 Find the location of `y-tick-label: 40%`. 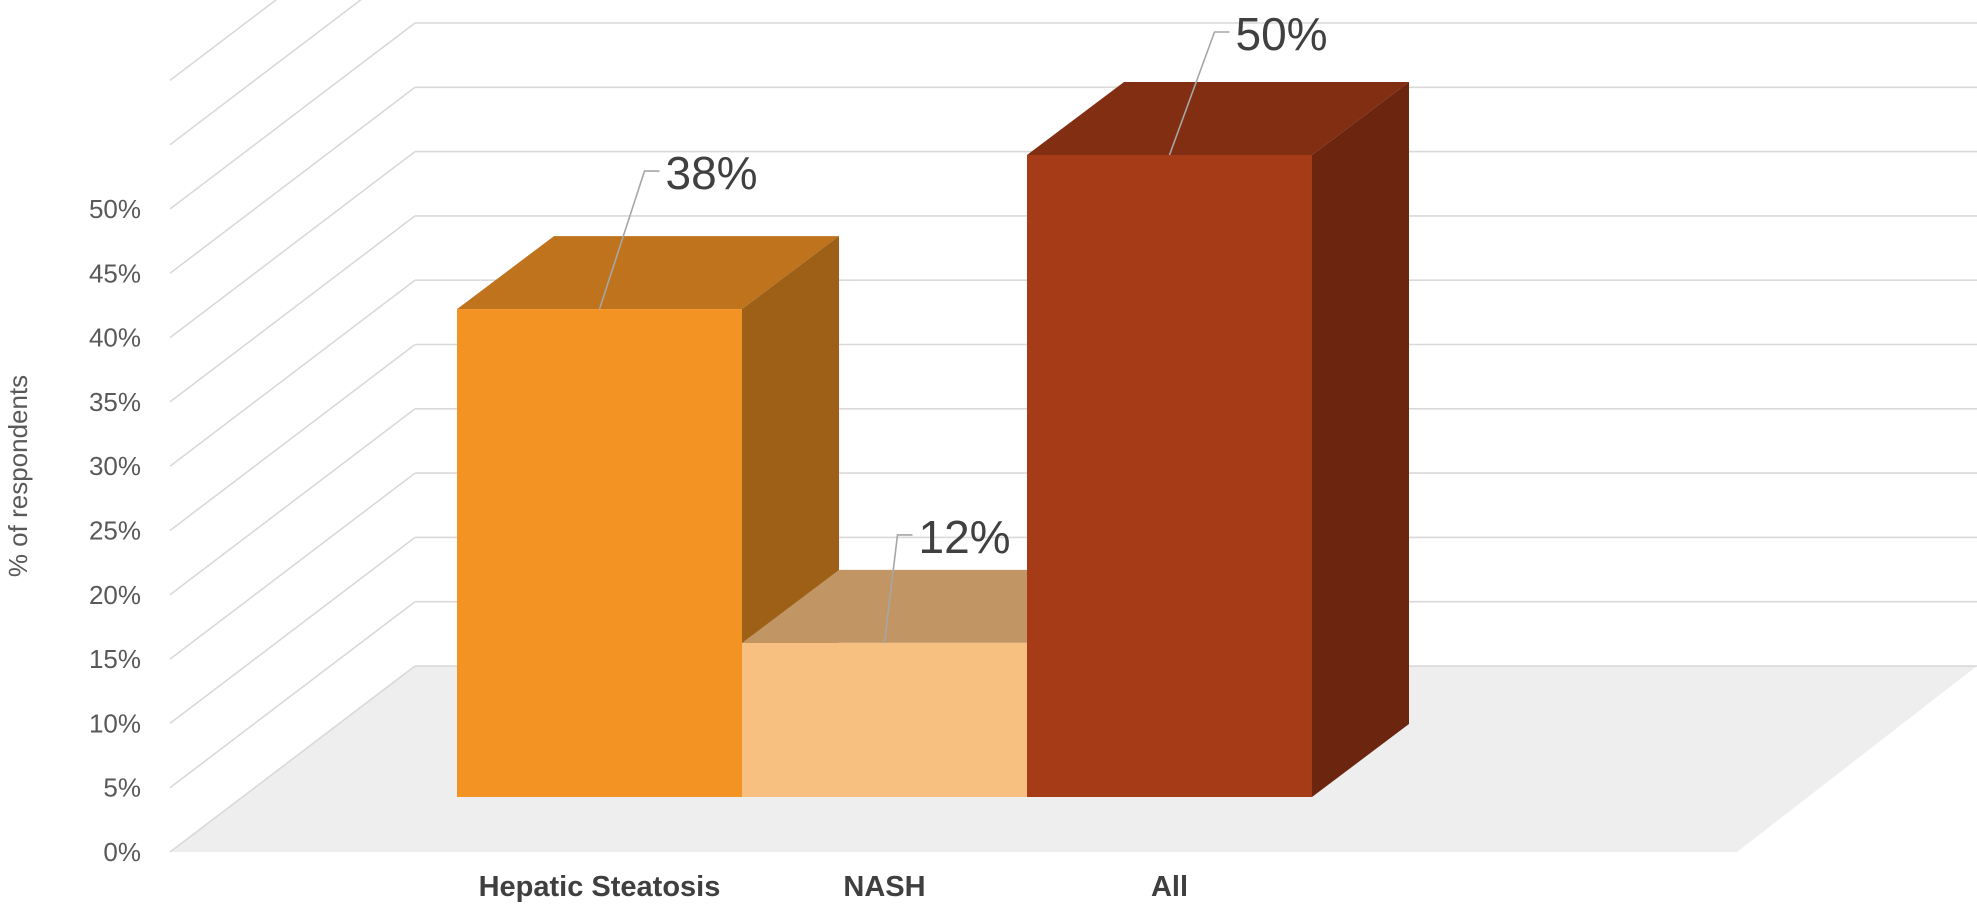

y-tick-label: 40% is located at coordinates (115, 338).